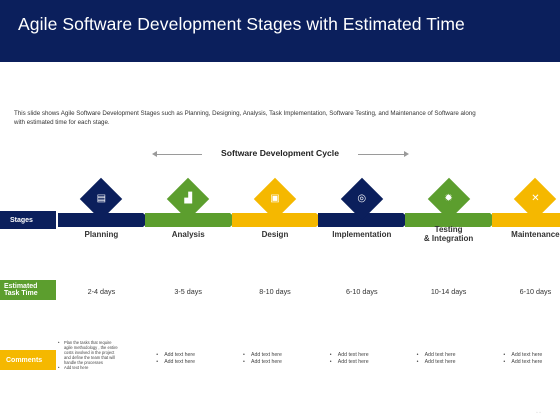  I want to click on stage-name: Design, so click(275, 234).